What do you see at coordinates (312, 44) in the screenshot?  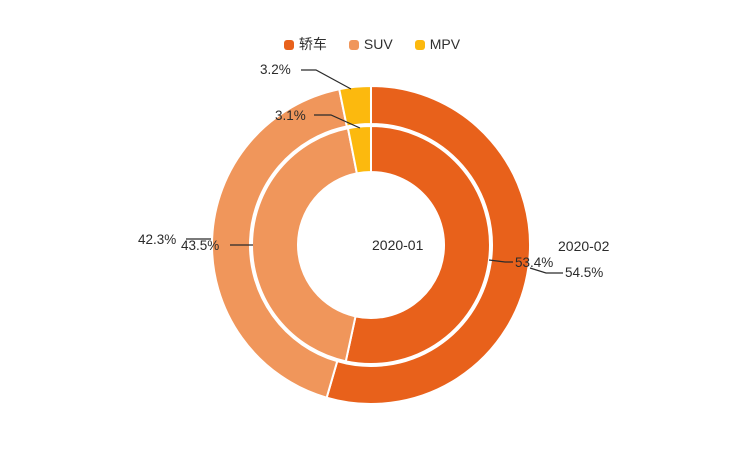 I see `legend-label-sedan: 轿车` at bounding box center [312, 44].